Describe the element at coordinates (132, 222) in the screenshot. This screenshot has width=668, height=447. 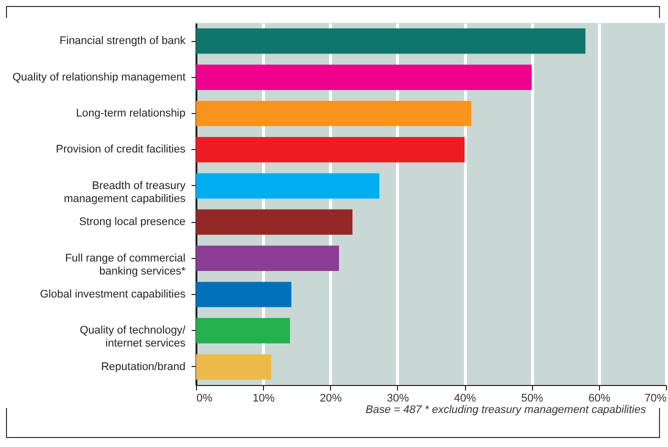
I see `y-tick-label: Strong local presence` at that location.